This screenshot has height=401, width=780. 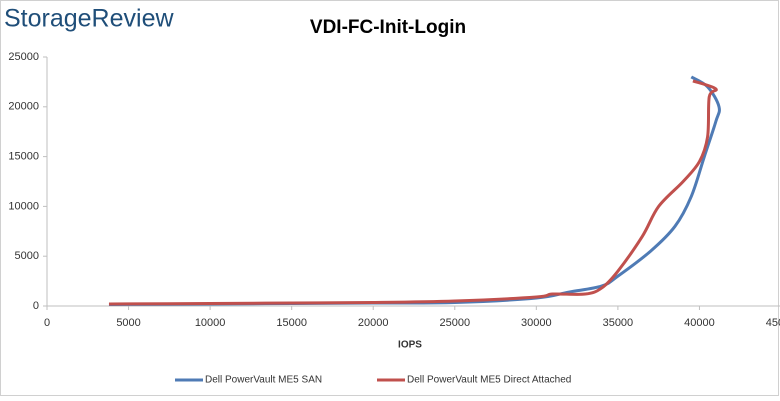 What do you see at coordinates (489, 380) in the screenshot?
I see `legend-label: Dell PowerVault ME5 Direct Attached` at bounding box center [489, 380].